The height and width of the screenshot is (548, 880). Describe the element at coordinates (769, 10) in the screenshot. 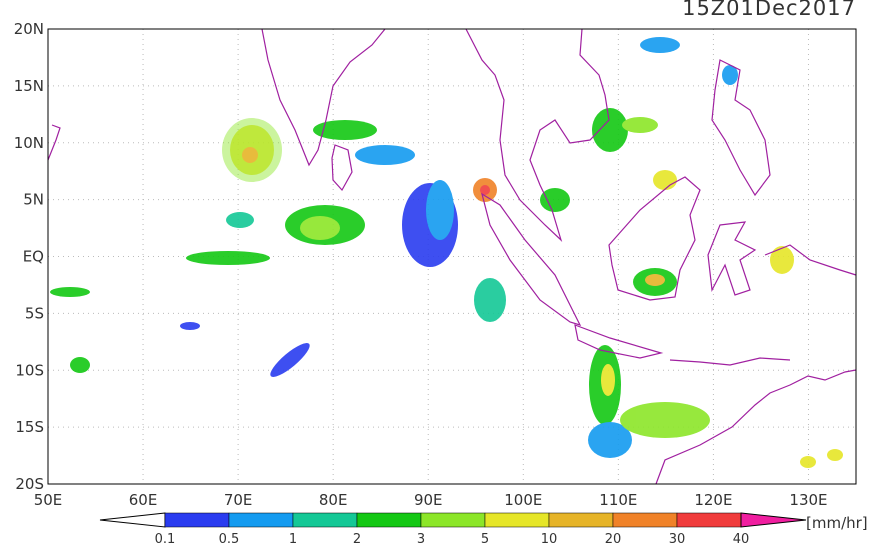

I see `title: 15Z01Dec2017` at that location.